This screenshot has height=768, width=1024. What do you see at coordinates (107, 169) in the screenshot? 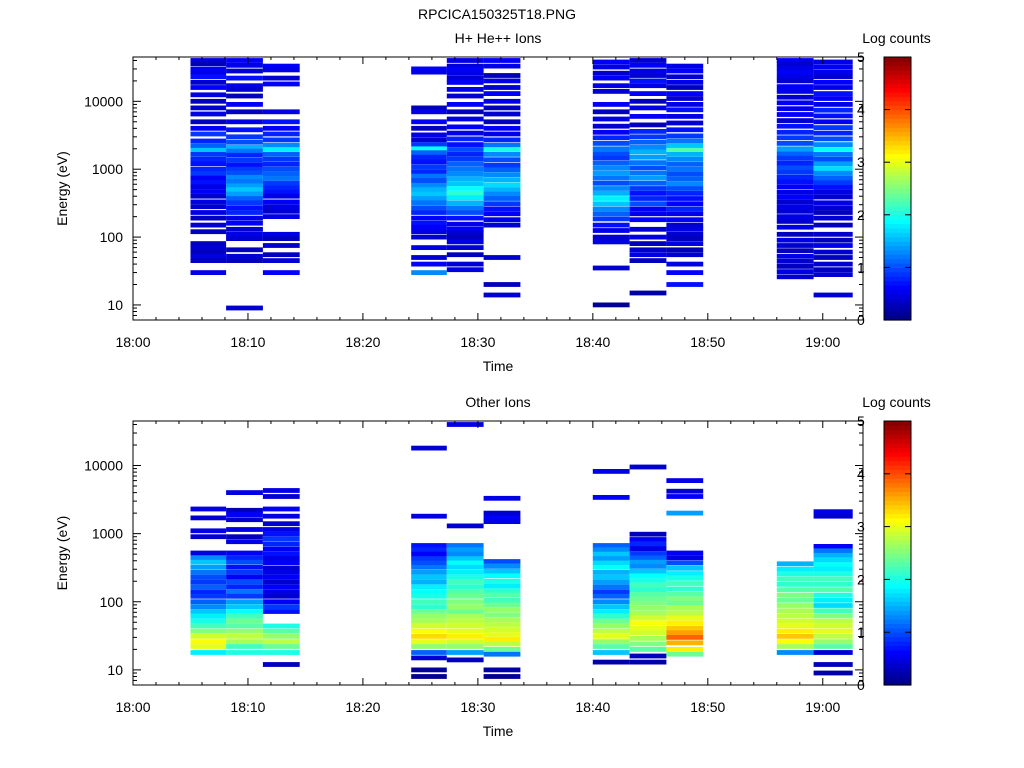
I see `y-tick-label: 1000` at bounding box center [107, 169].